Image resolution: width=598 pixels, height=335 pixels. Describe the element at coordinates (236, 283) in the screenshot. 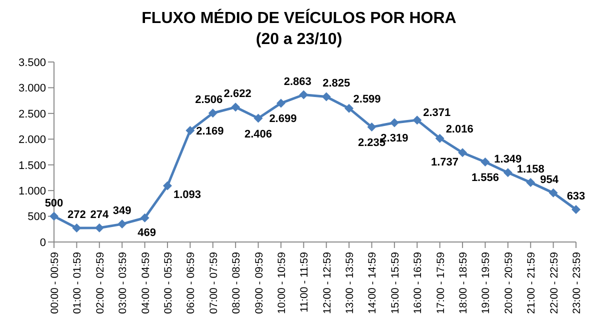

I see `x-tick-label: 08:00 - 08:59` at that location.